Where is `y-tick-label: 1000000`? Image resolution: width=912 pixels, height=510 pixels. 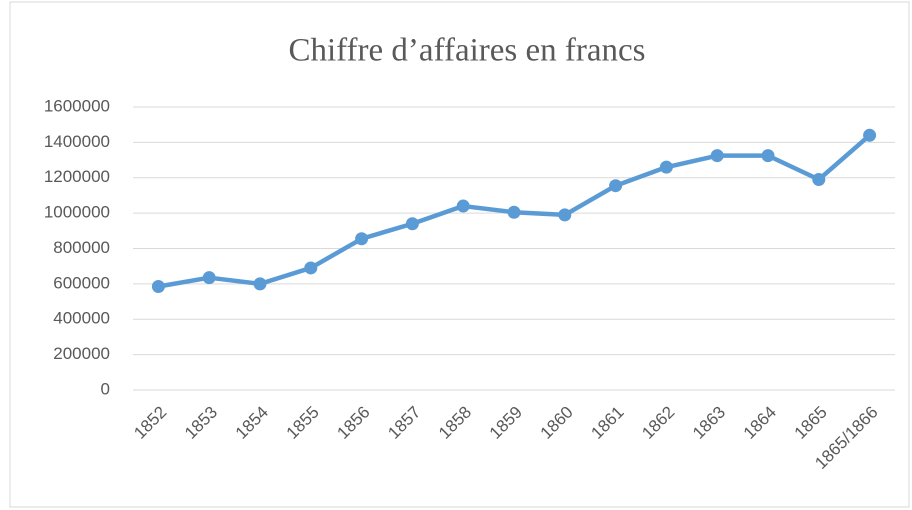
y-tick-label: 1000000 is located at coordinates (77, 212).